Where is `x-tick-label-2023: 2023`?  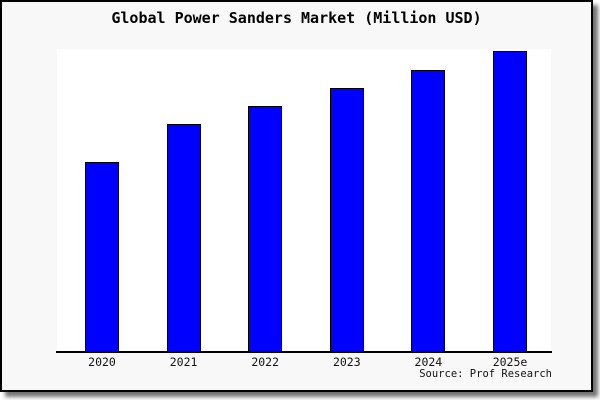
x-tick-label-2023: 2023 is located at coordinates (346, 362).